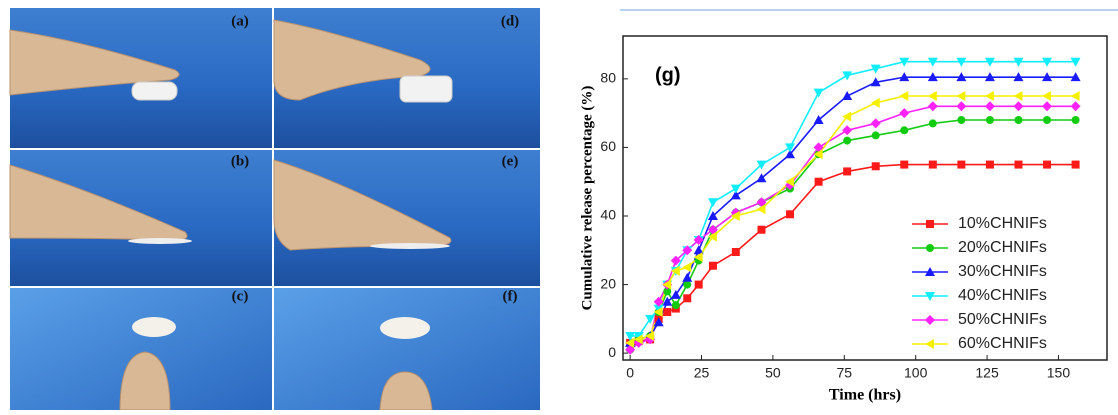 This screenshot has height=415, width=1118. I want to click on y-tick-label: 0, so click(612, 352).